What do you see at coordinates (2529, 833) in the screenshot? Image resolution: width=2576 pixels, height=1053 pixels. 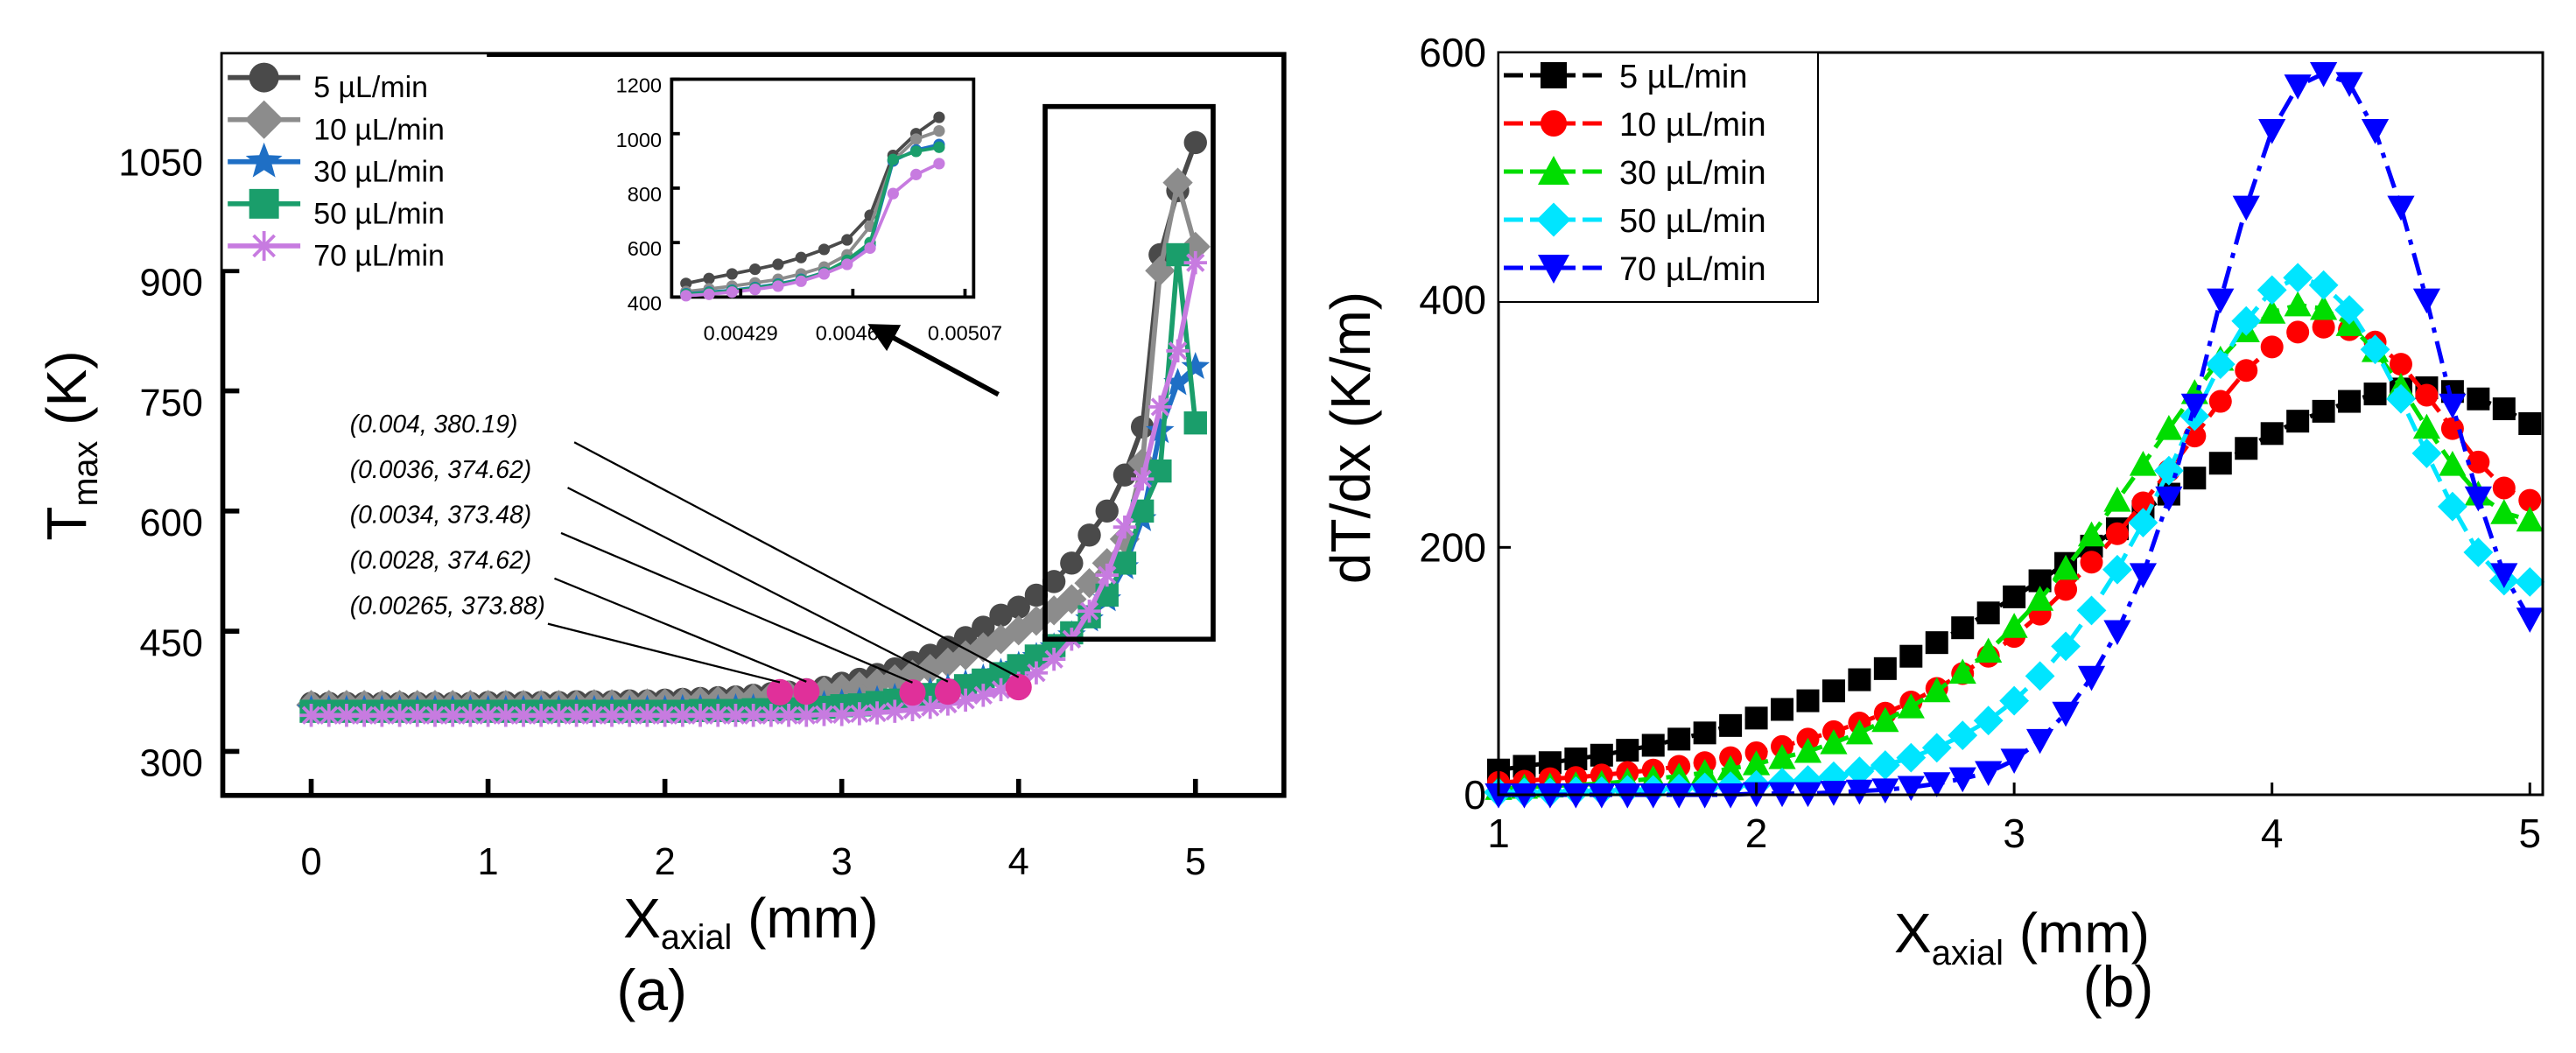 I see `x-tick-label-b: 5` at bounding box center [2529, 833].